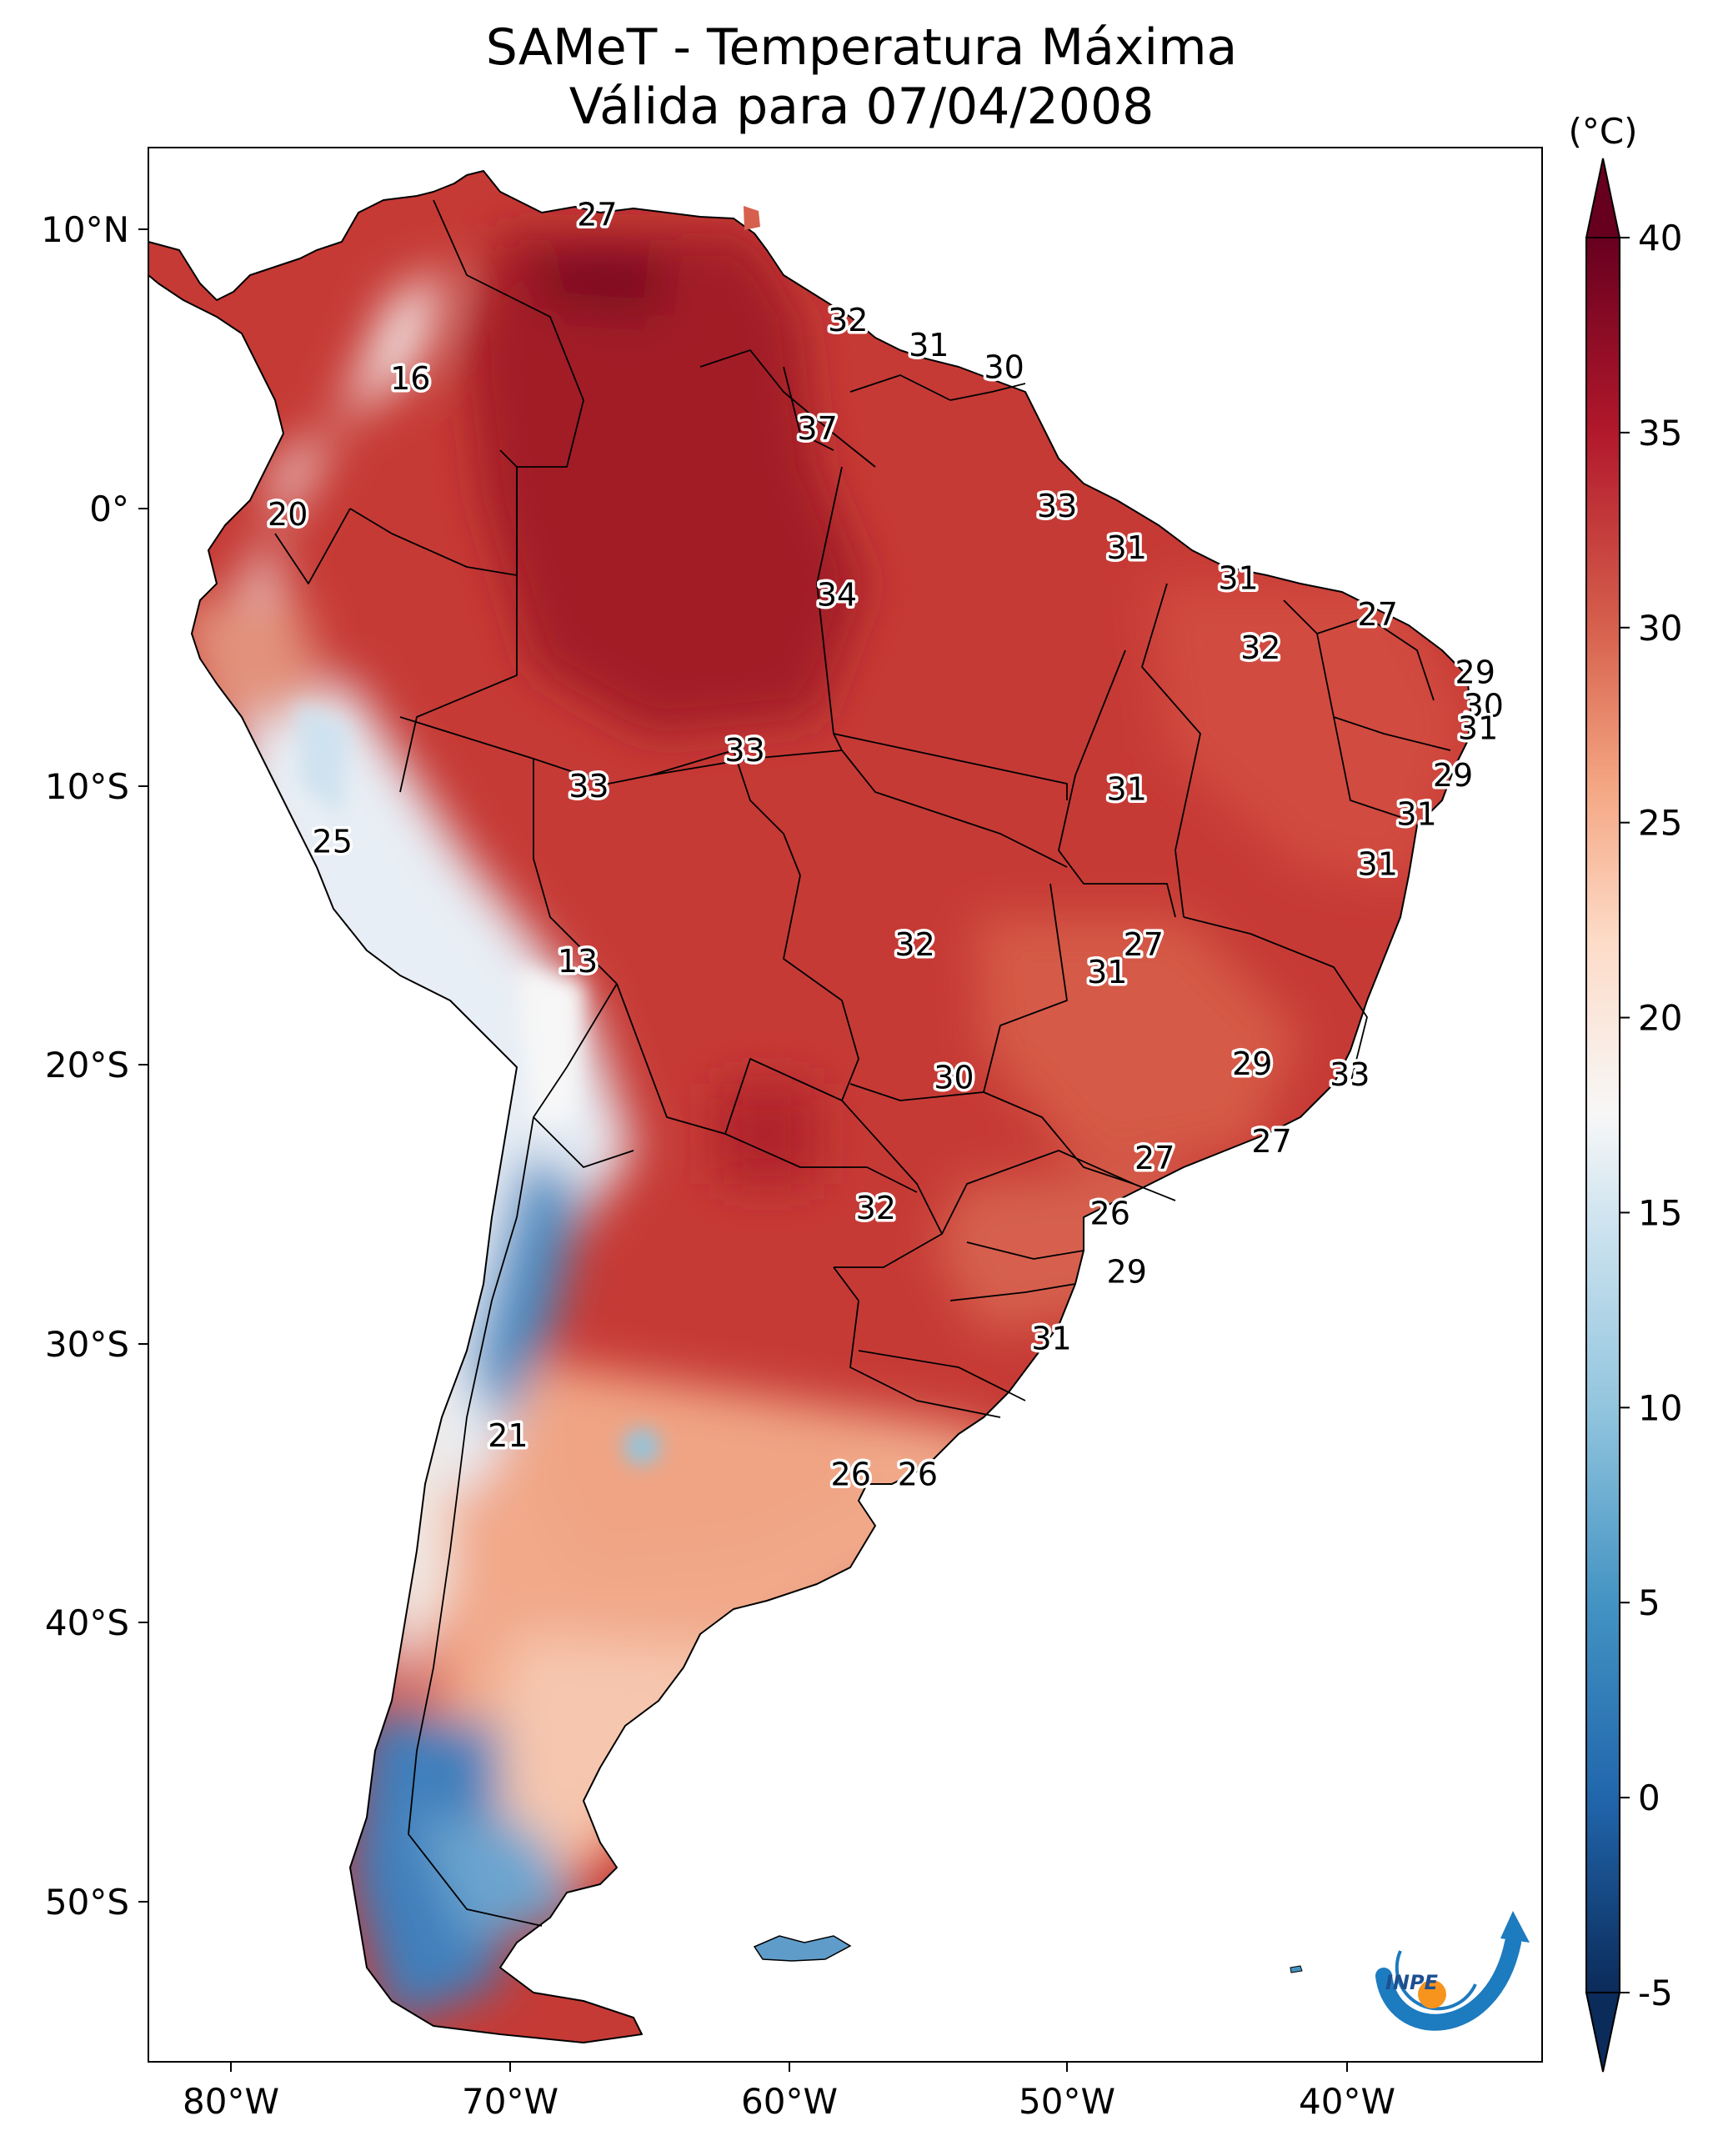  Describe the element at coordinates (550, 1046) in the screenshot. I see `temp-zone-altiplano` at that location.